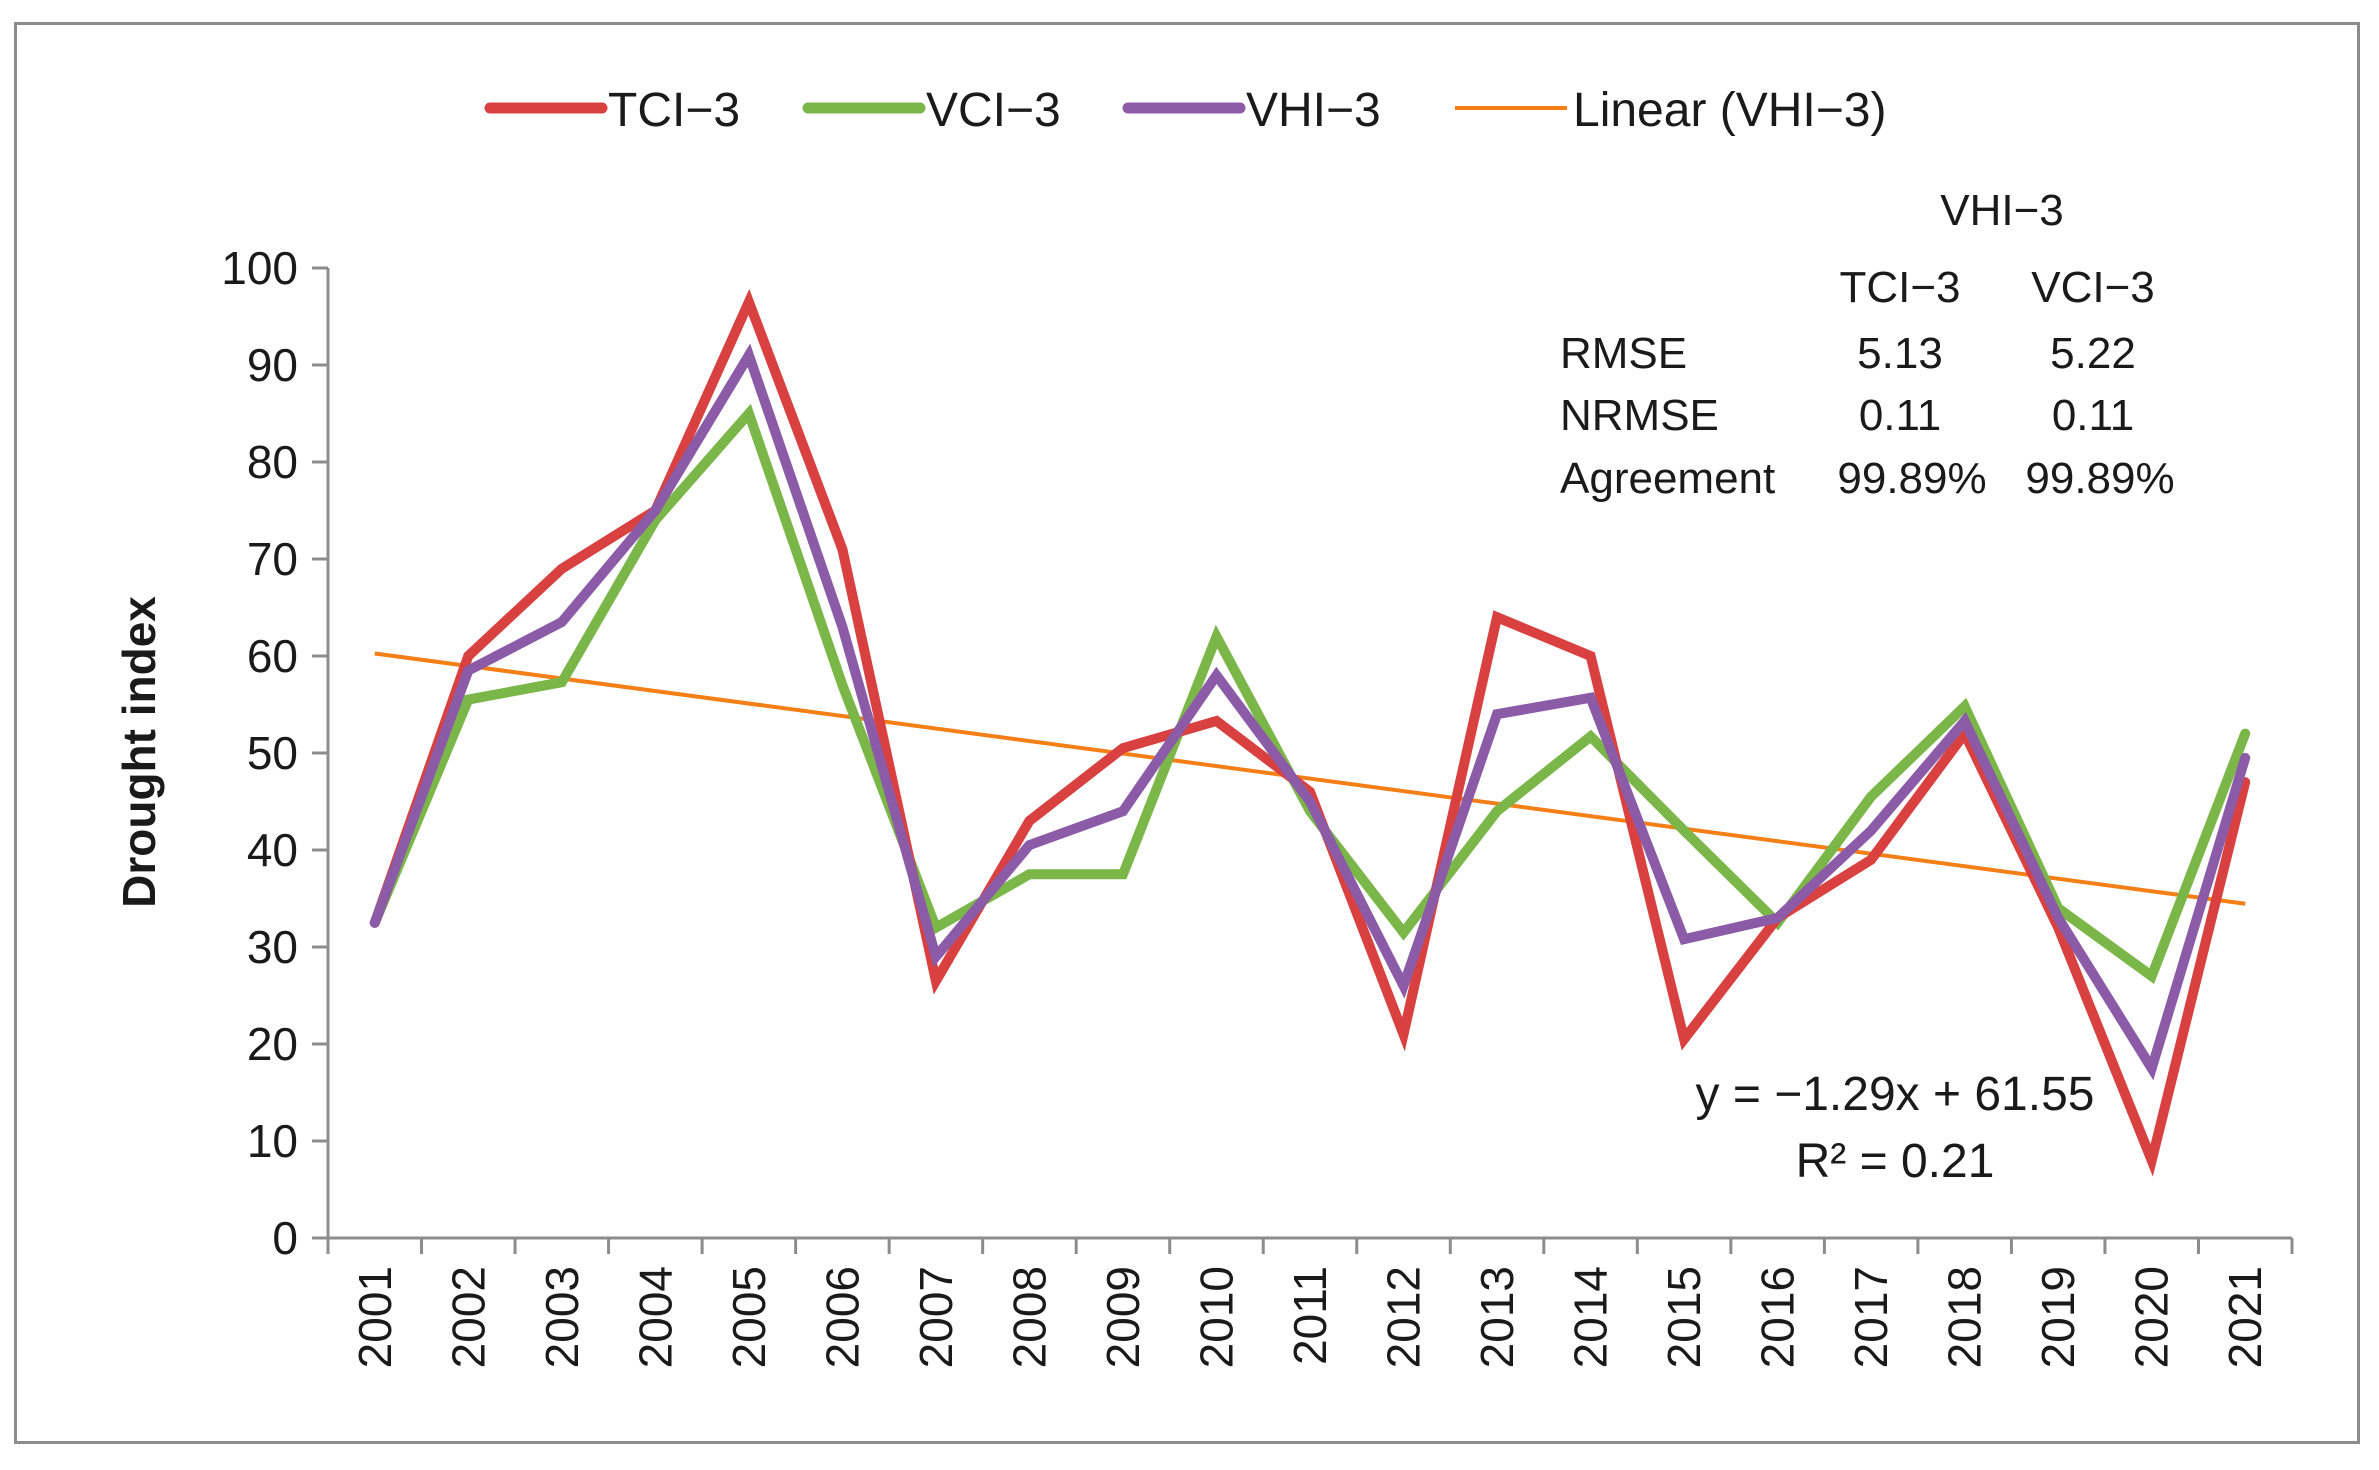 The image size is (2379, 1470). What do you see at coordinates (272, 365) in the screenshot?
I see `y-tick-label: 90` at bounding box center [272, 365].